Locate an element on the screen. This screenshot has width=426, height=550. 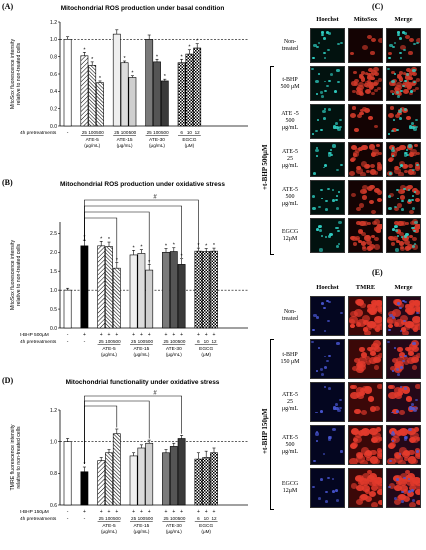
y-tick-label: 0.2 is located at coordinates (53, 109).